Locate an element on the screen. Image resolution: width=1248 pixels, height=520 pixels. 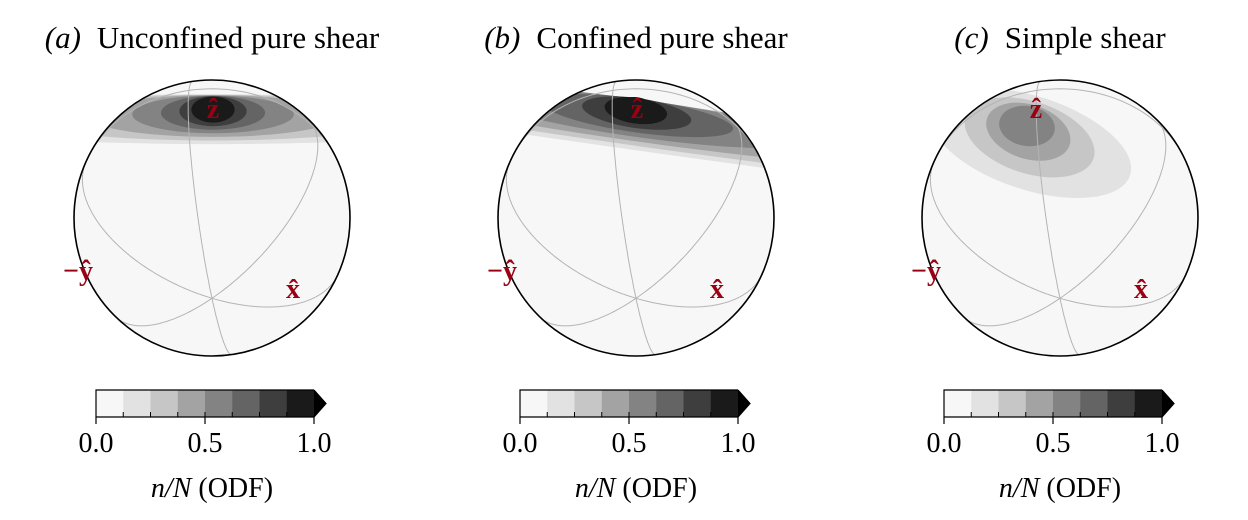
panel-letter: (c) is located at coordinates (971, 37).